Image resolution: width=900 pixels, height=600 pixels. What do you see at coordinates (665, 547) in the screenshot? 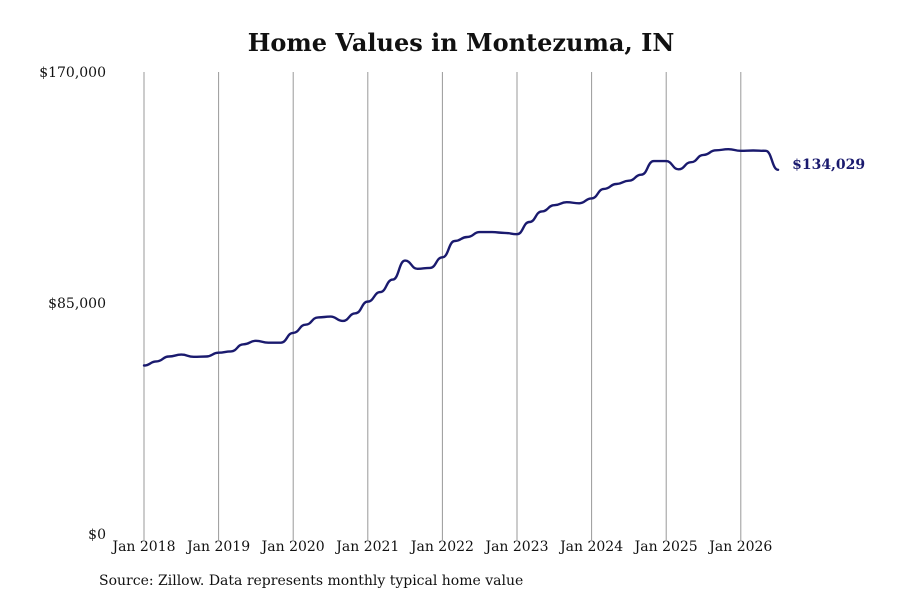
I see `x-tick-label: Jan 2025` at bounding box center [665, 547].